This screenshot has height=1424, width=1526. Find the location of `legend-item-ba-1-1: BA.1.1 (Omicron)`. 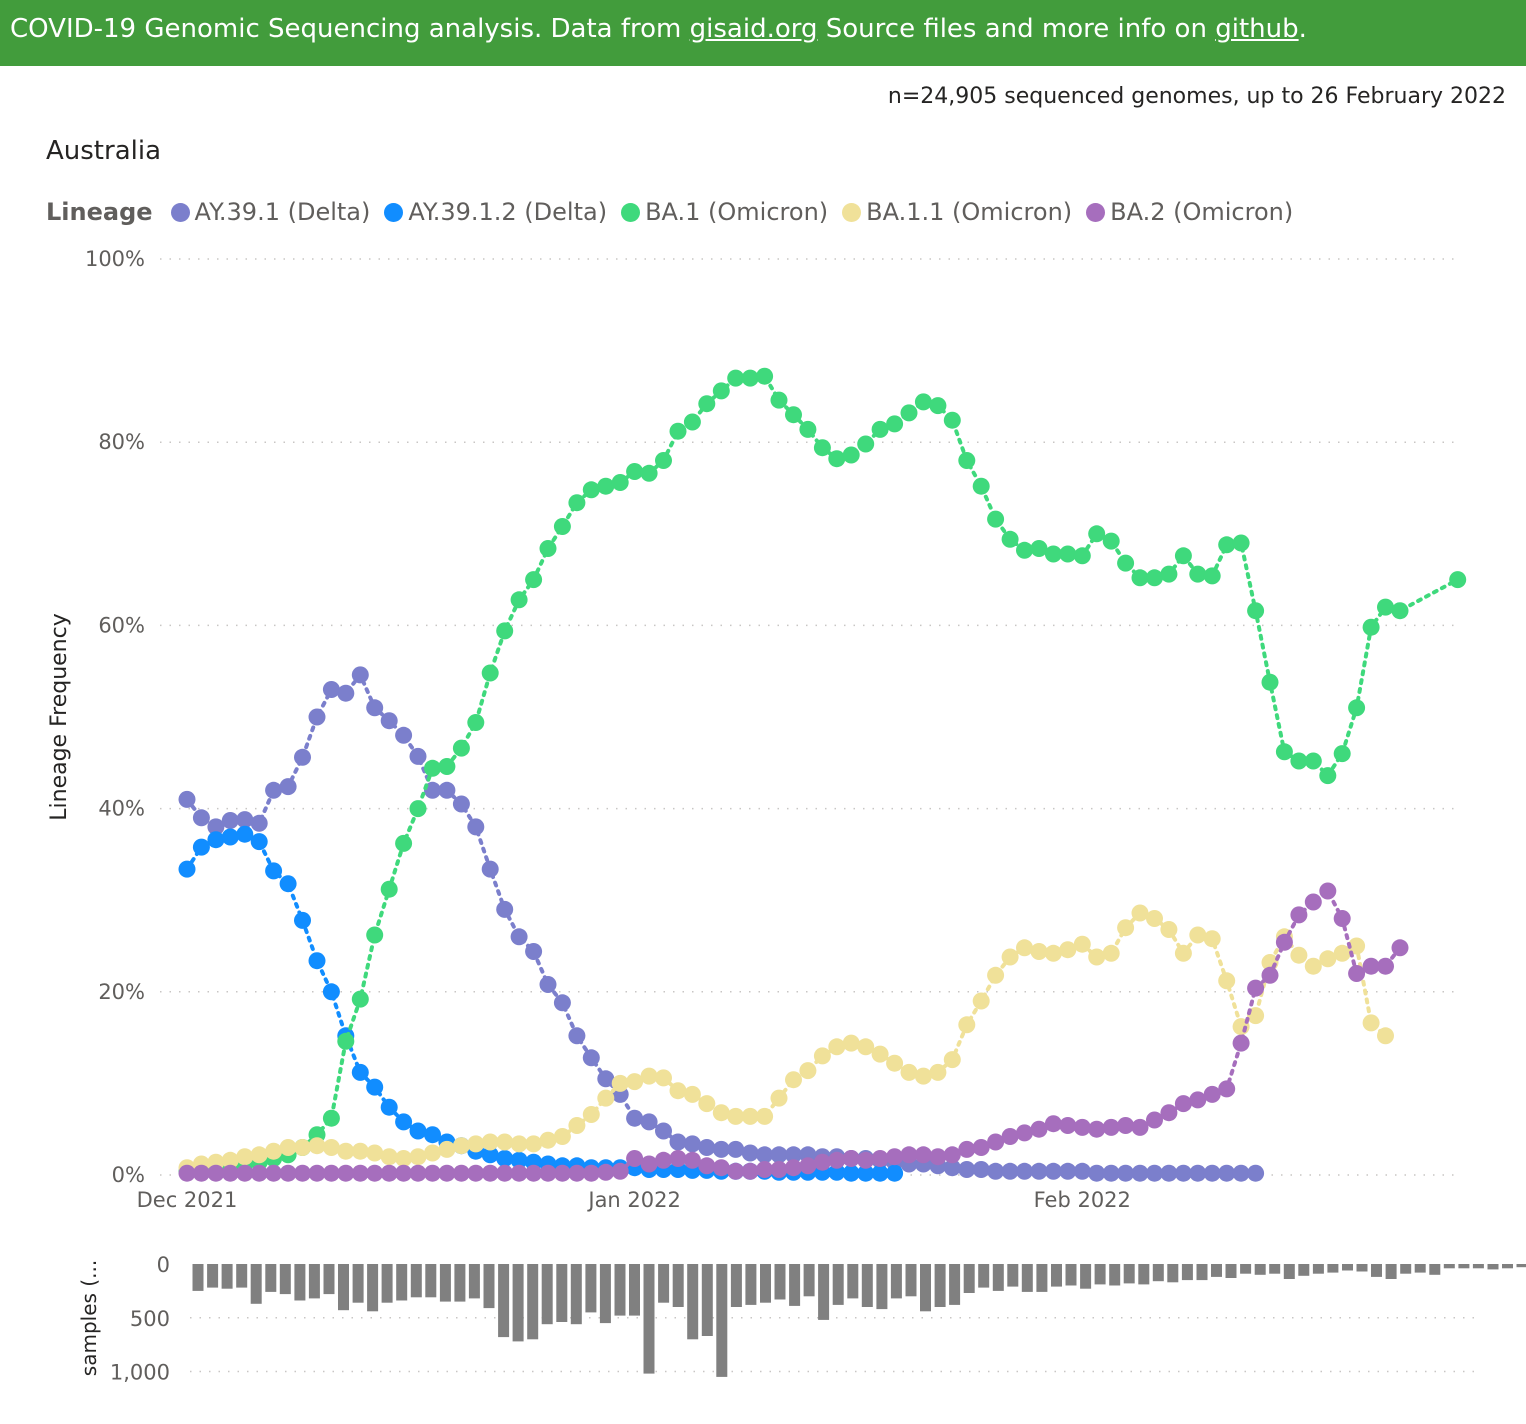

legend-item-ba-1-1: BA.1.1 (Omicron) is located at coordinates (957, 212).